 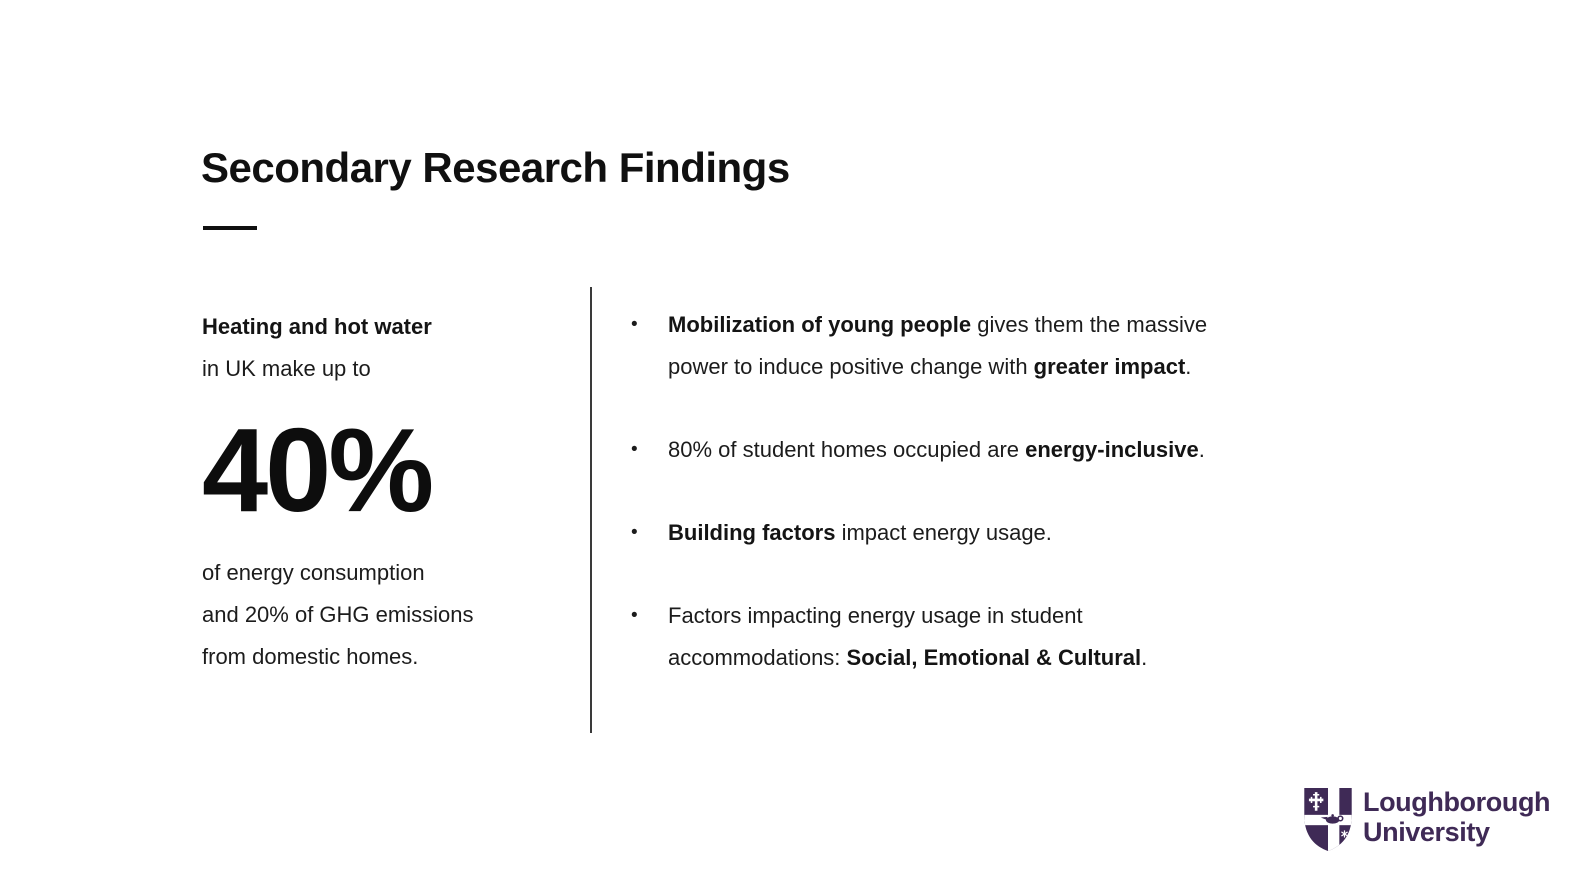 What do you see at coordinates (338, 614) in the screenshot?
I see `stat-outro-line-2: and 20% of GHG emissions` at bounding box center [338, 614].